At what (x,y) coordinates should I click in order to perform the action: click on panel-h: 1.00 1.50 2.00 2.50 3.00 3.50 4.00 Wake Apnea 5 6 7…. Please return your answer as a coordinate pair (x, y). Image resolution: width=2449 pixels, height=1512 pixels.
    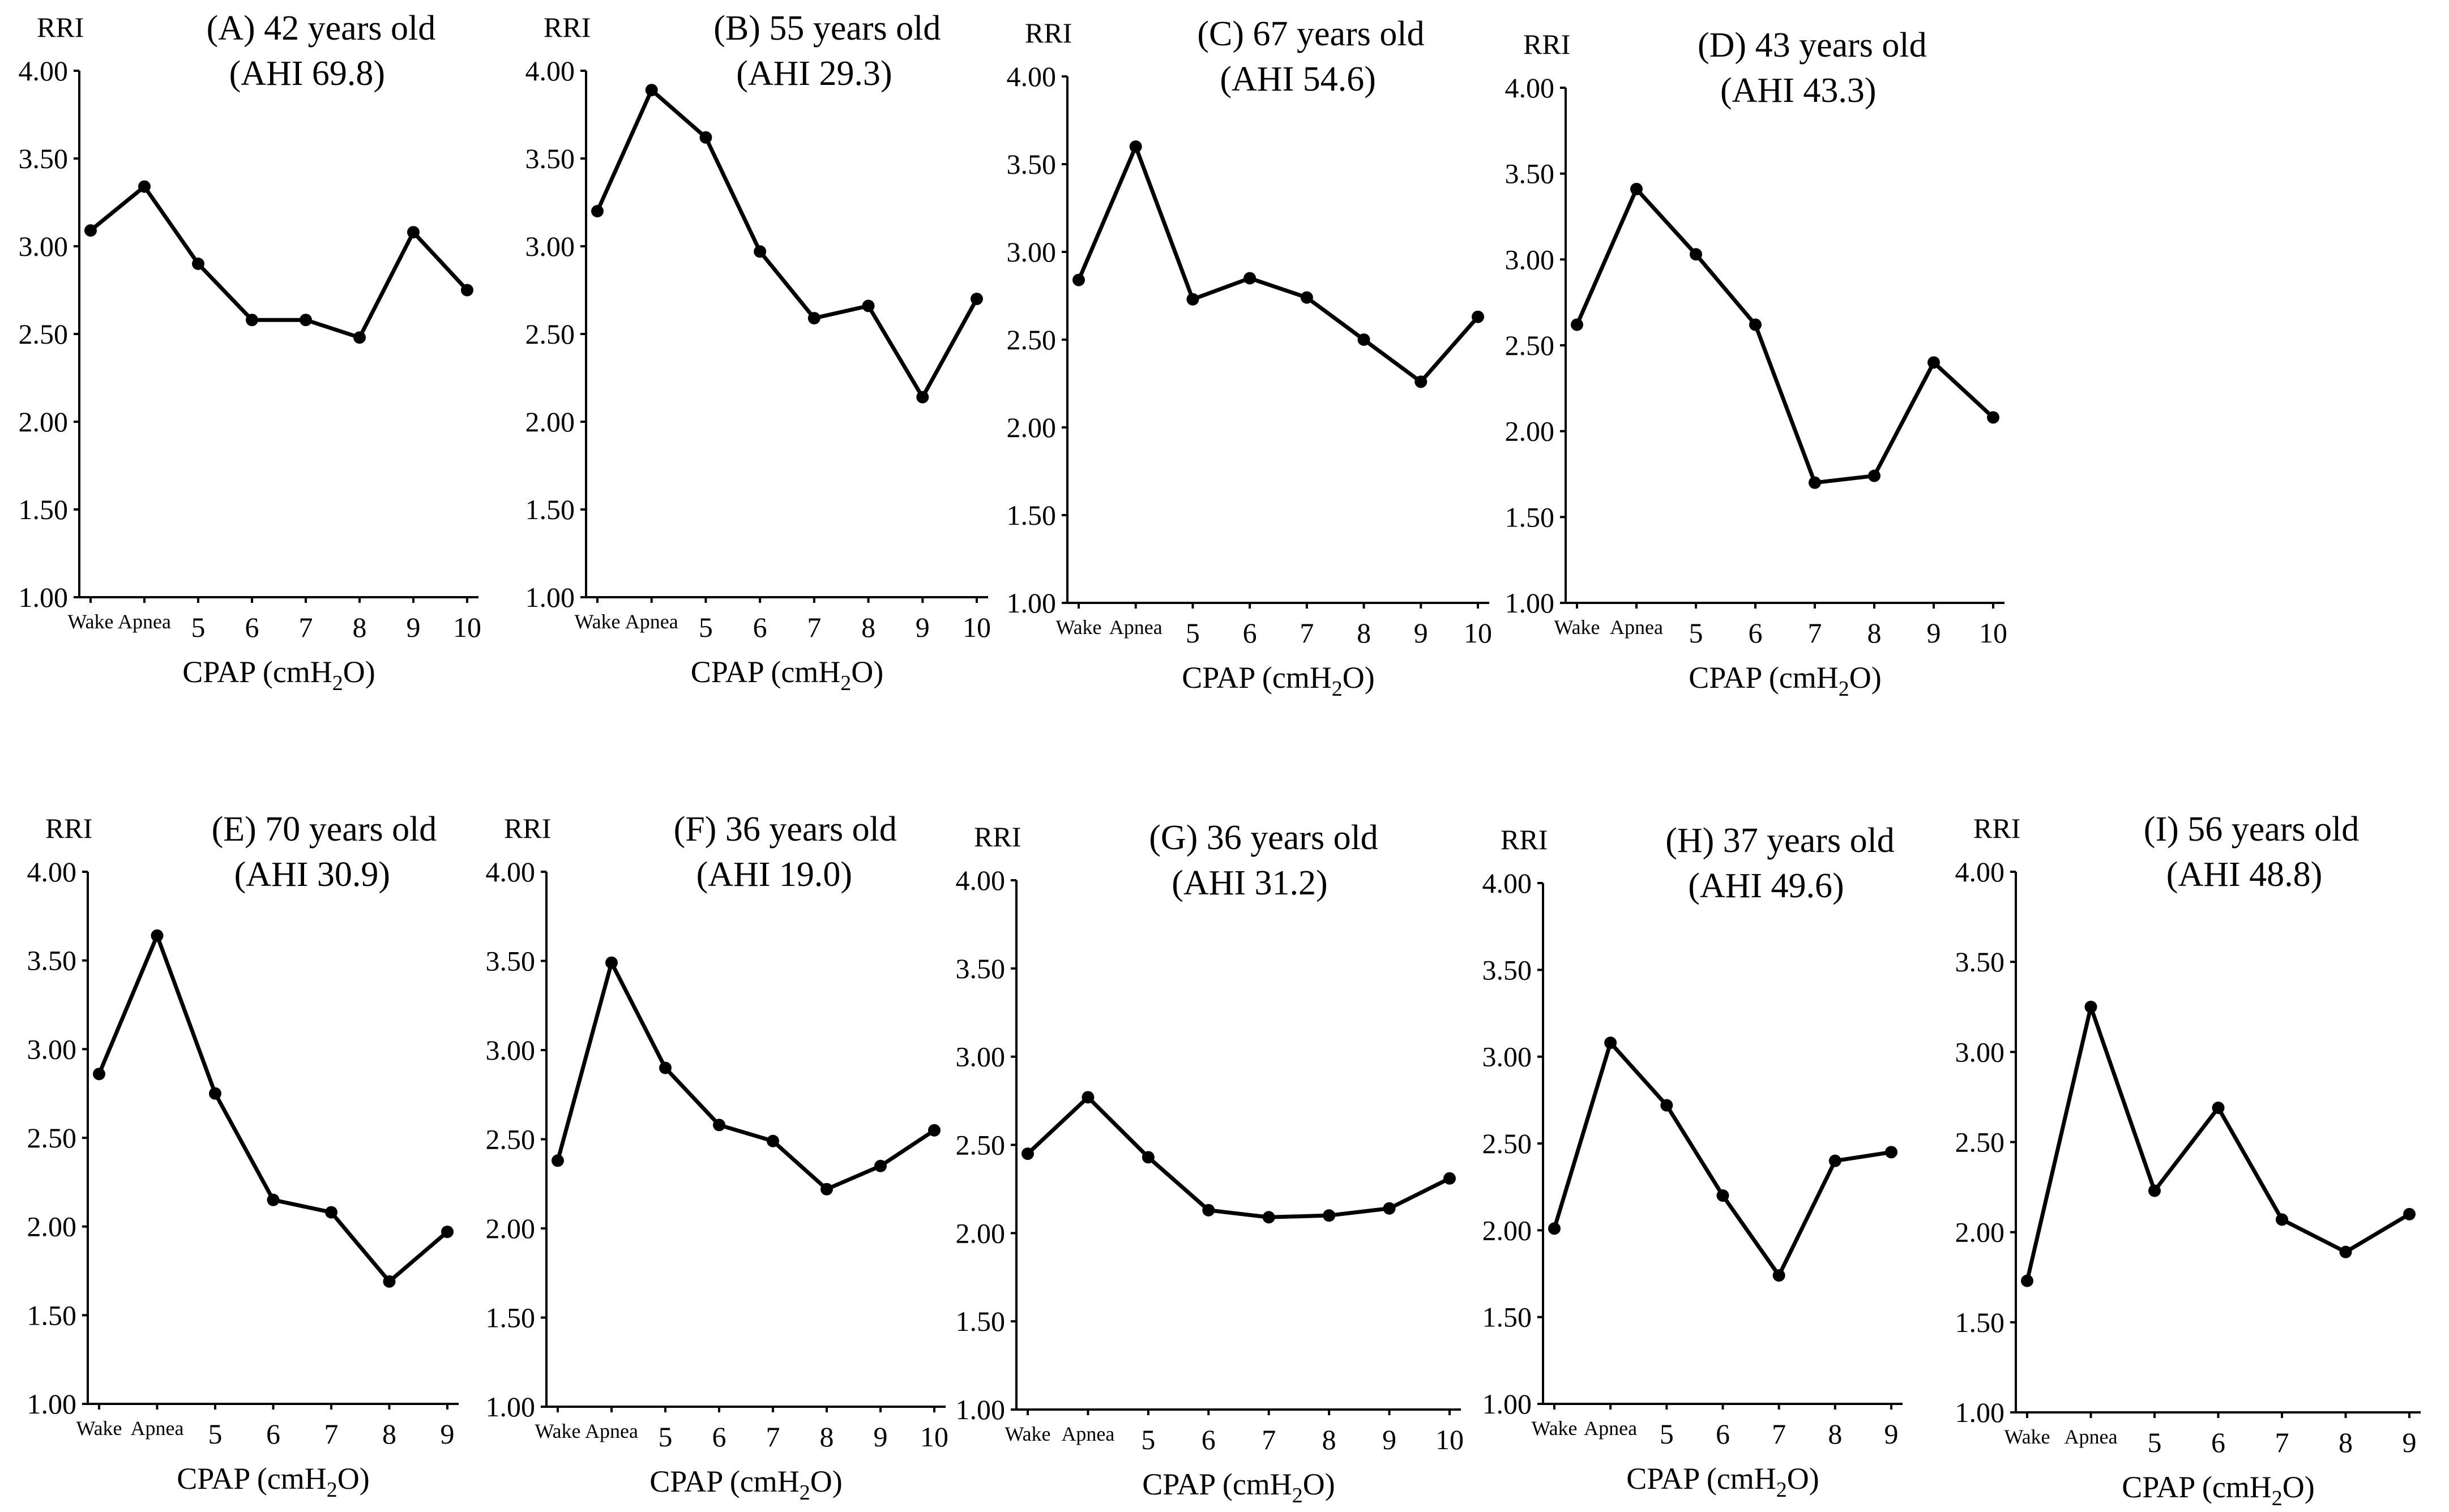
    Looking at the image, I should click on (1692, 1162).